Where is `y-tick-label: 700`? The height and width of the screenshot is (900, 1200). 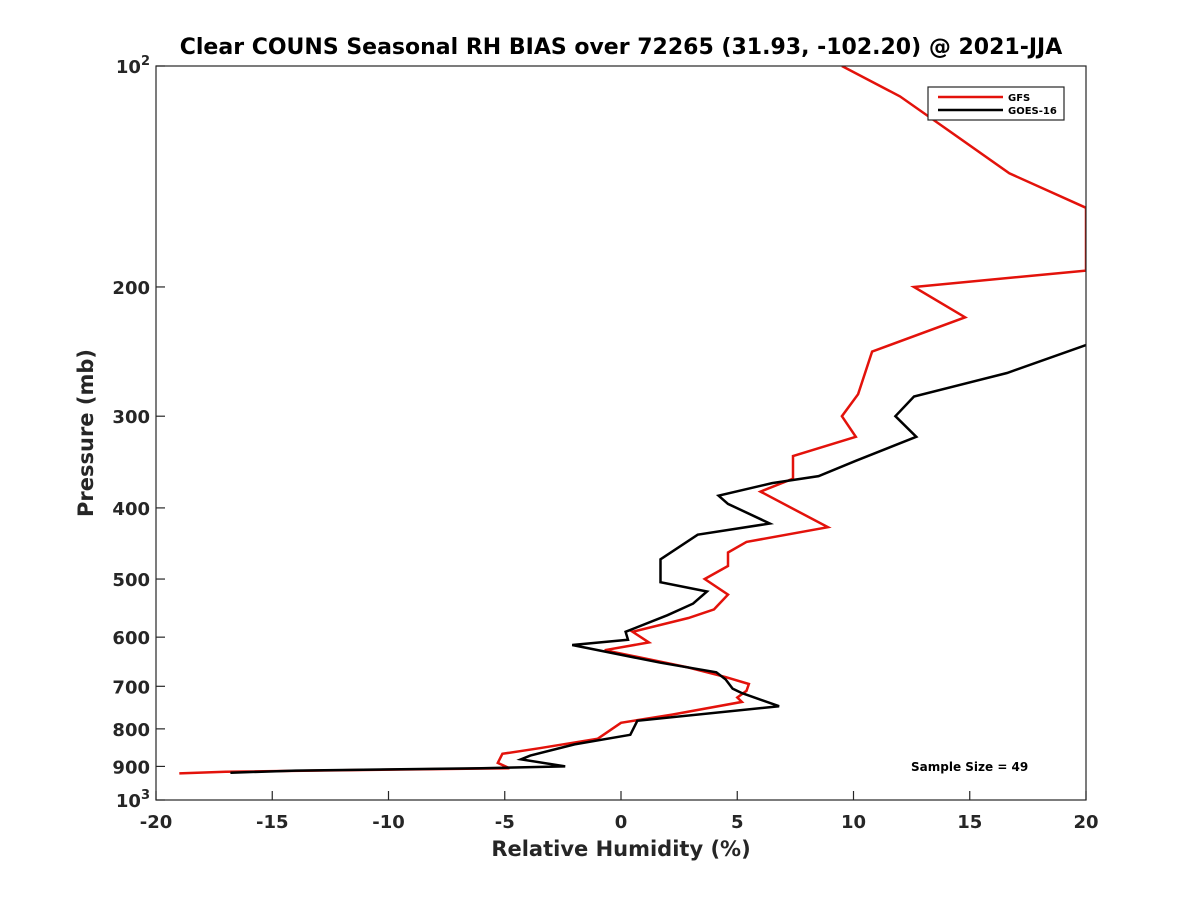 y-tick-label: 700 is located at coordinates (131, 687).